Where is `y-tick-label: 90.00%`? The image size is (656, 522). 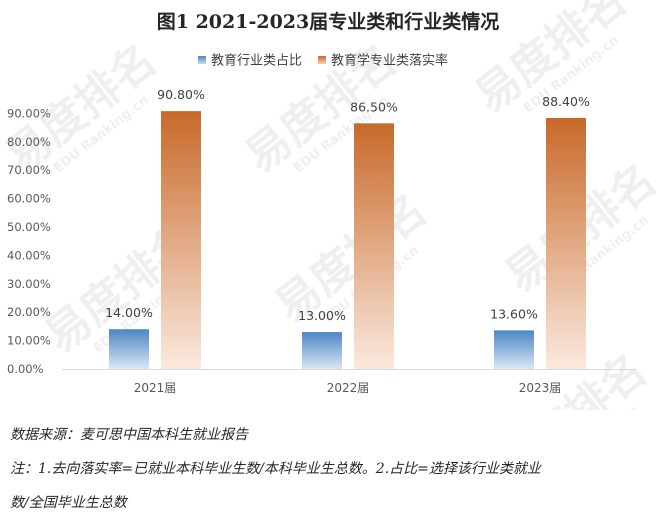
y-tick-label: 90.00% is located at coordinates (29, 113).